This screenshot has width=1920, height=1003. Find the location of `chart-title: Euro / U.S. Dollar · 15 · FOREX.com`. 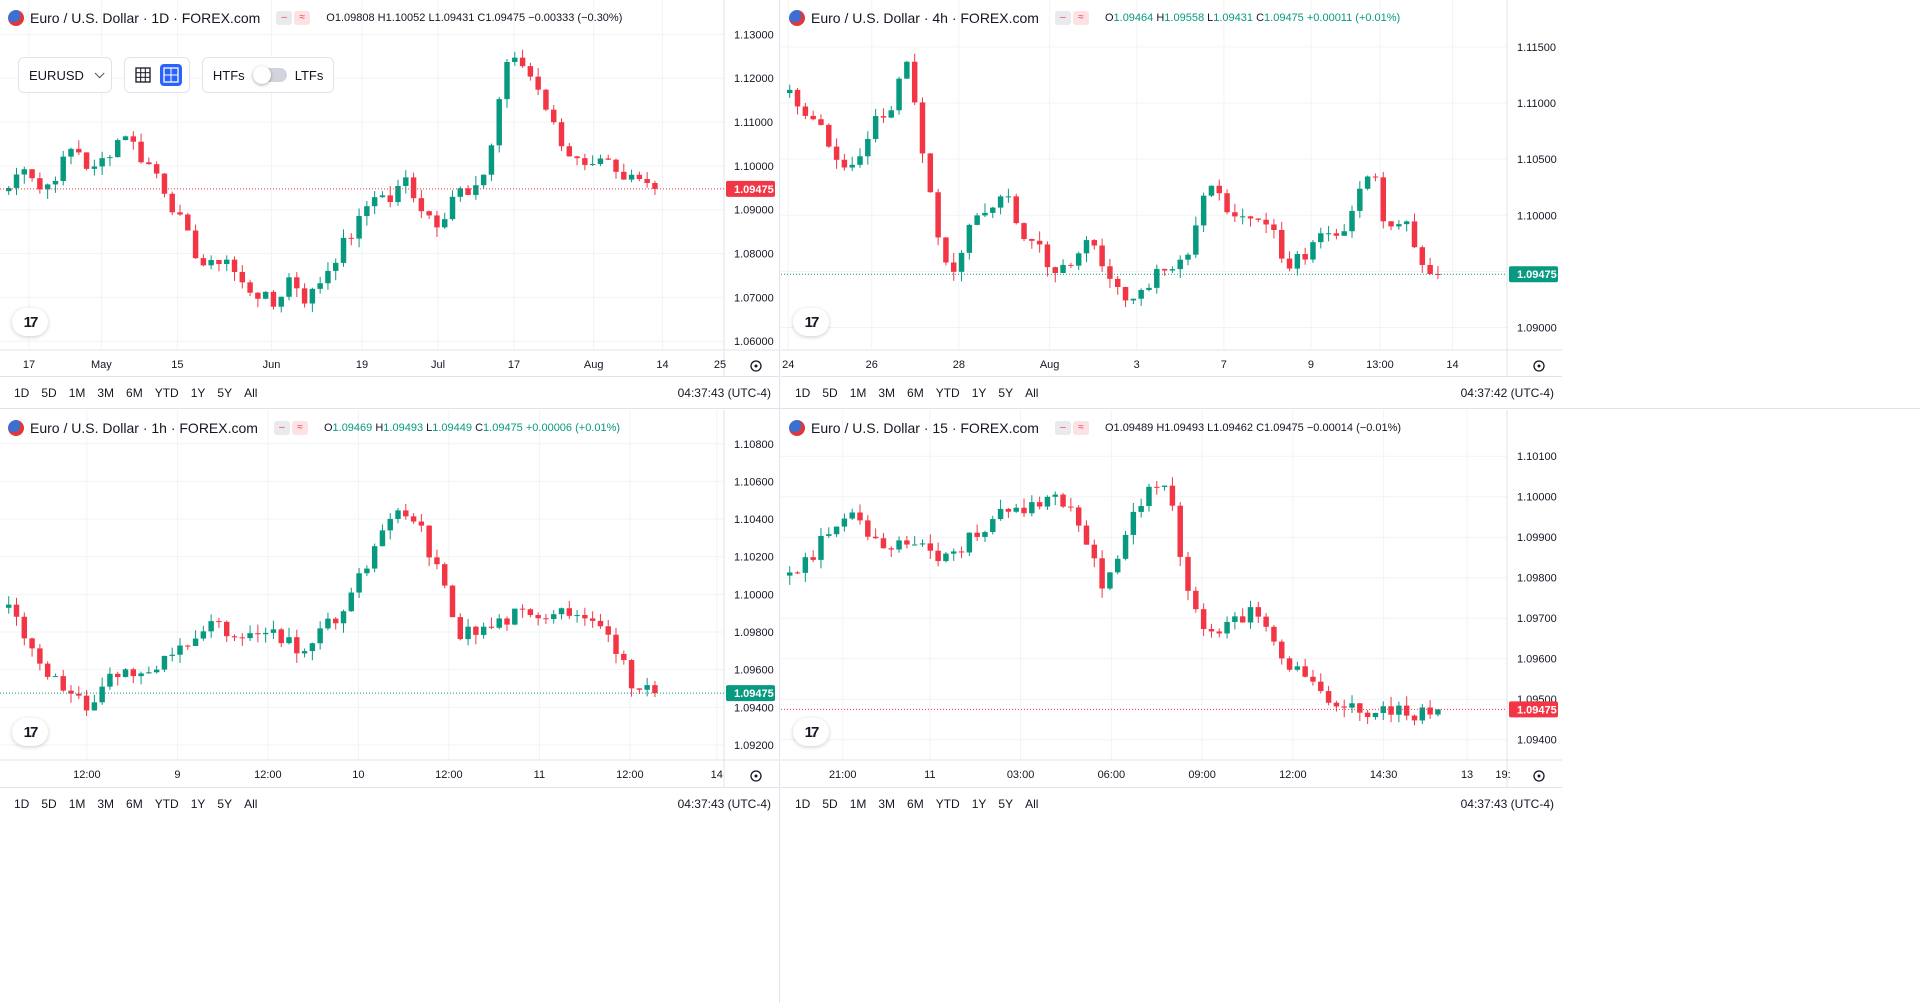

chart-title: Euro / U.S. Dollar · 15 · FOREX.com is located at coordinates (925, 428).